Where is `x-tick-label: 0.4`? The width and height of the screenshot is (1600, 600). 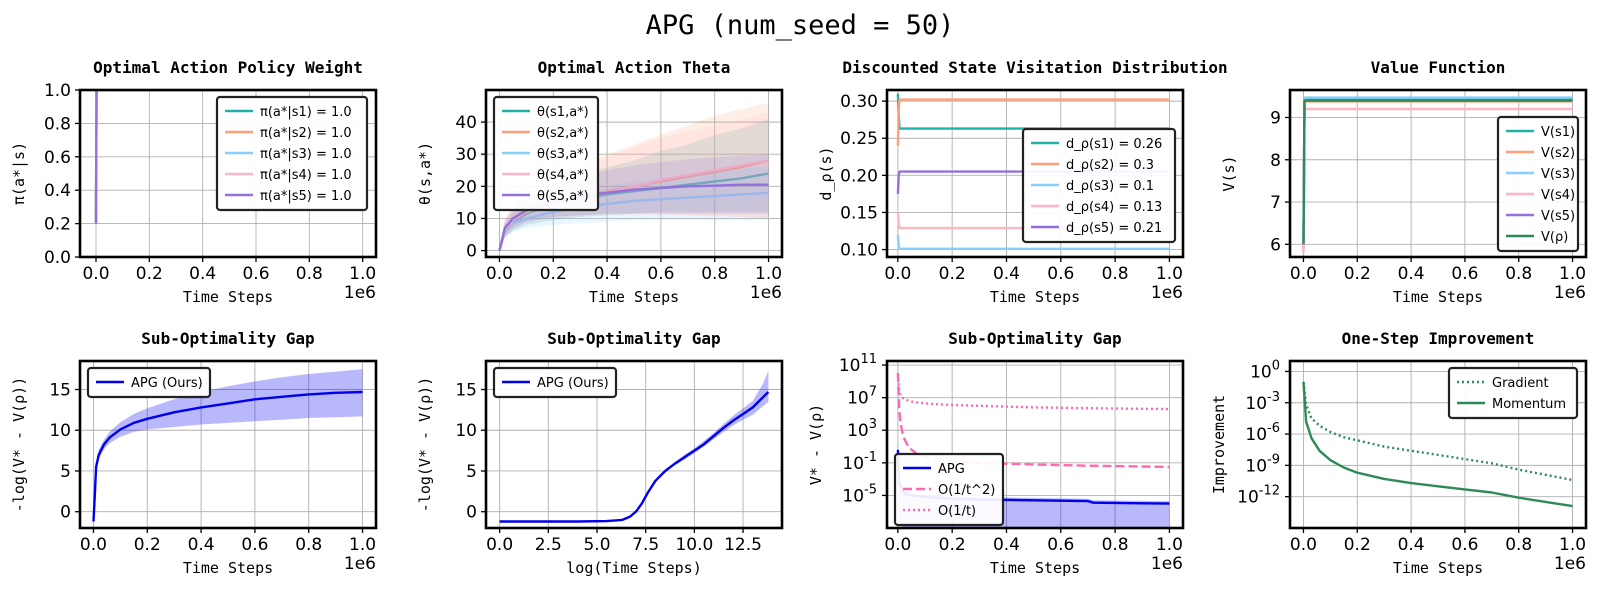
x-tick-label: 0.4 is located at coordinates (1411, 274).